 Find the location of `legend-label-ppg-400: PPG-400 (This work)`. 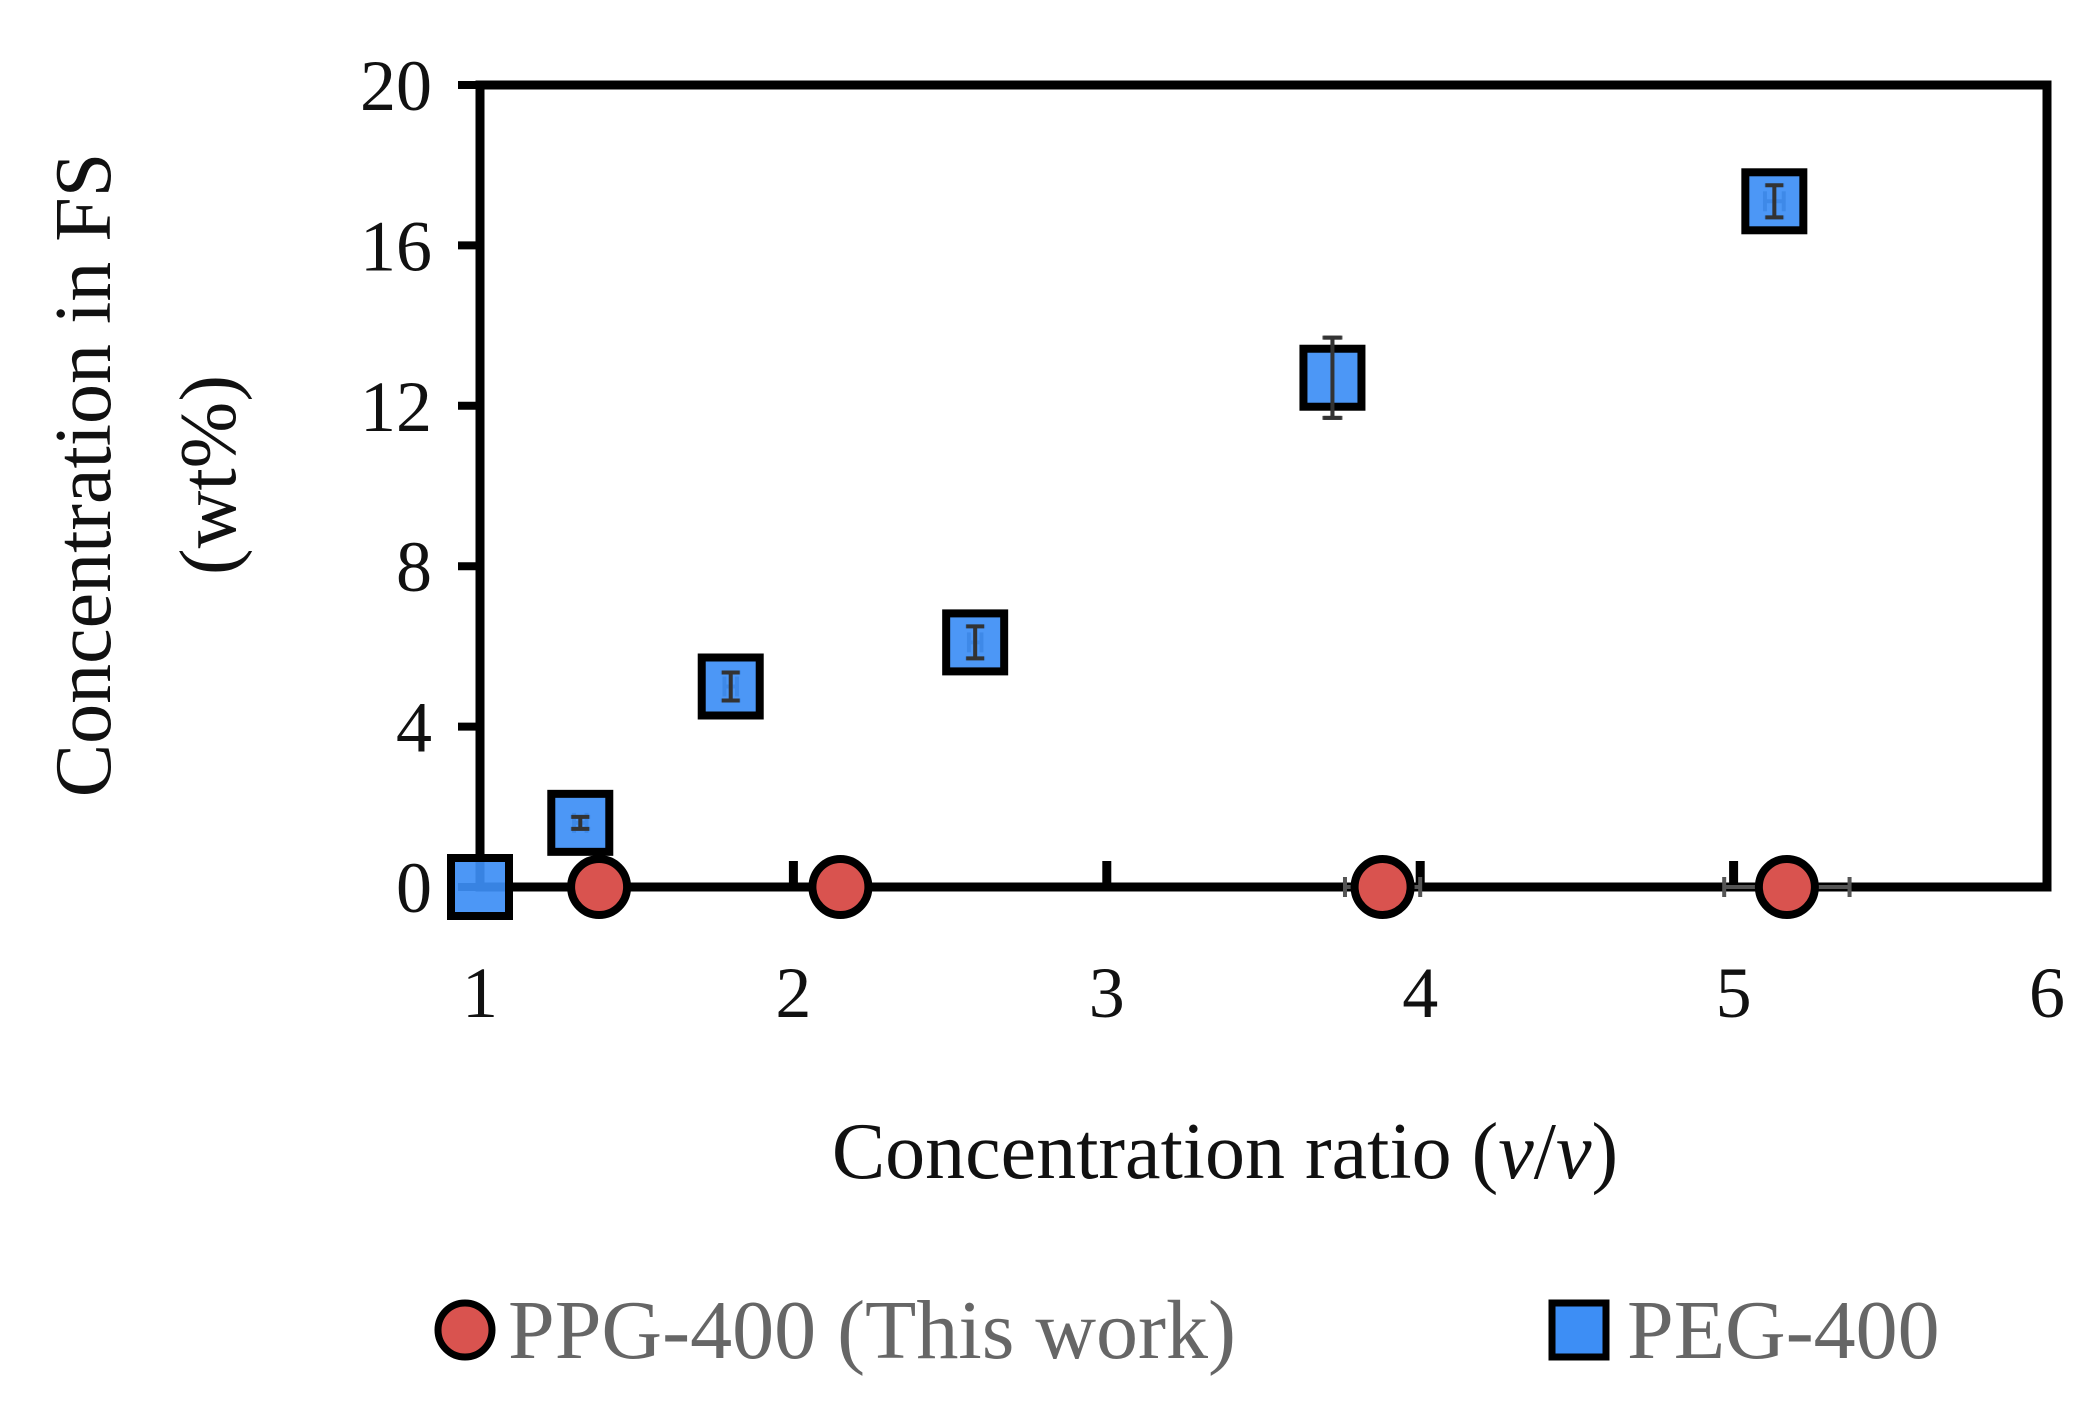

legend-label-ppg-400: PPG-400 (This work) is located at coordinates (872, 1330).